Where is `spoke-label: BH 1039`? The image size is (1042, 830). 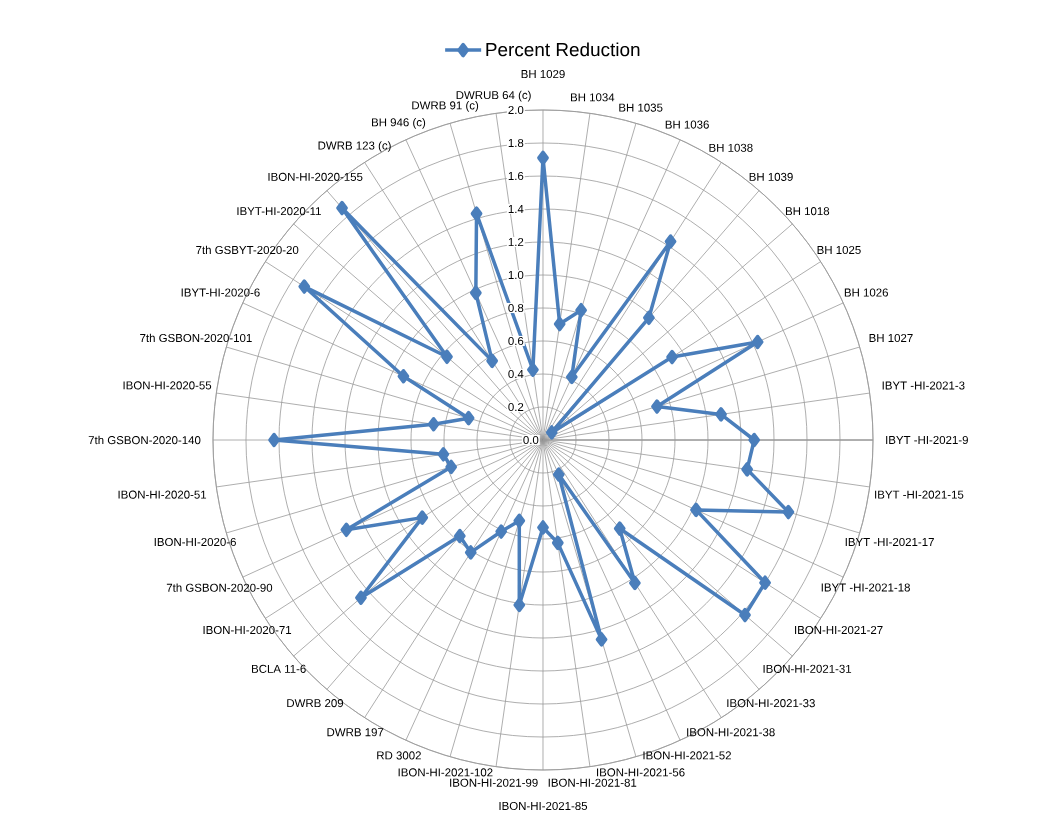 spoke-label: BH 1039 is located at coordinates (771, 176).